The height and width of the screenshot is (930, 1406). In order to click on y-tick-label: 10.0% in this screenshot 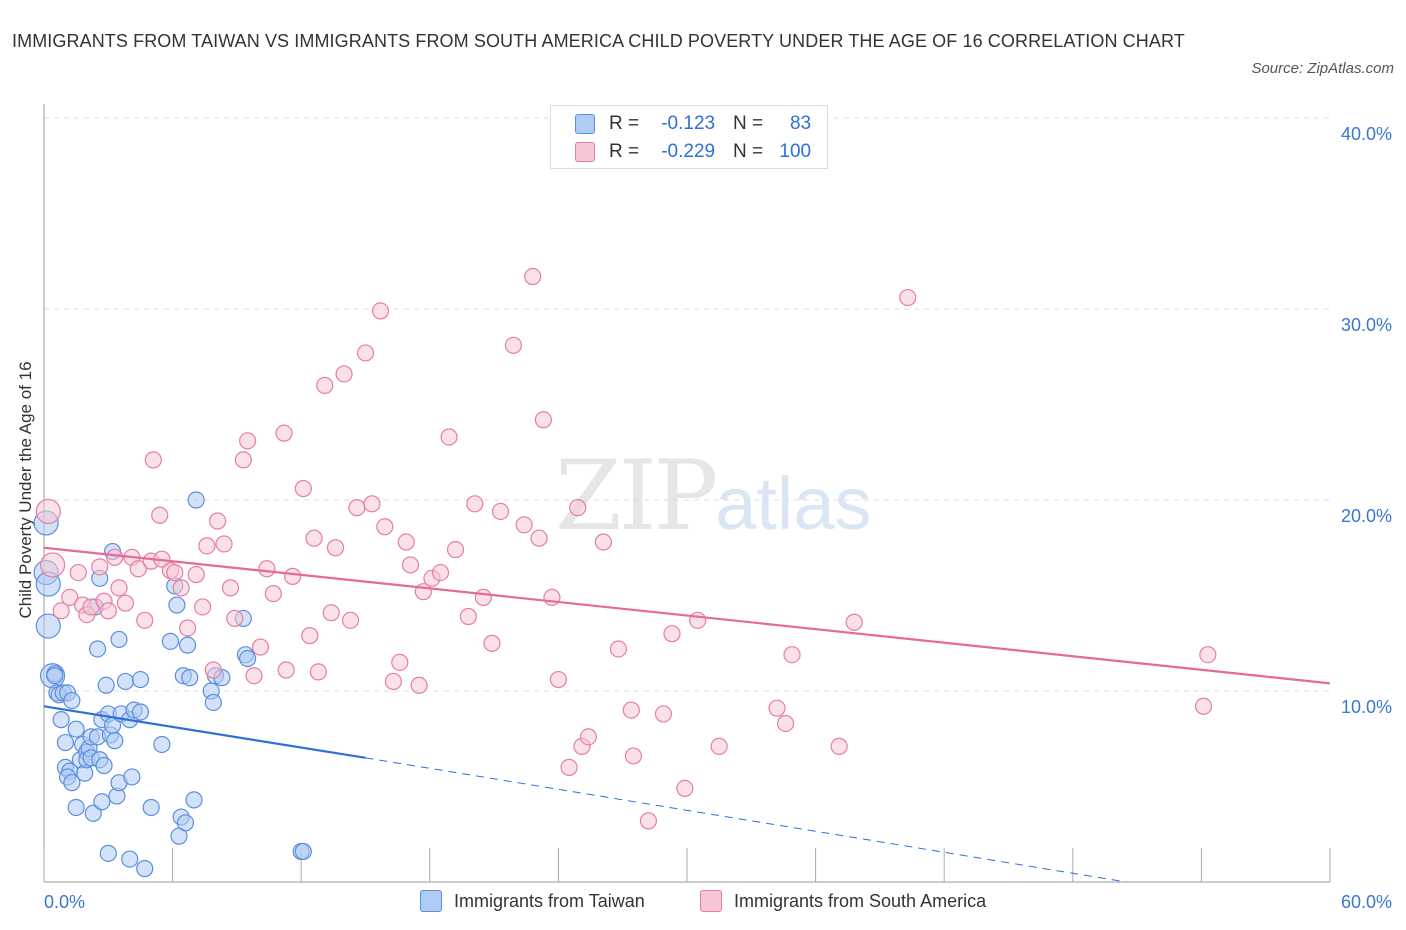, I will do `click(1366, 707)`.